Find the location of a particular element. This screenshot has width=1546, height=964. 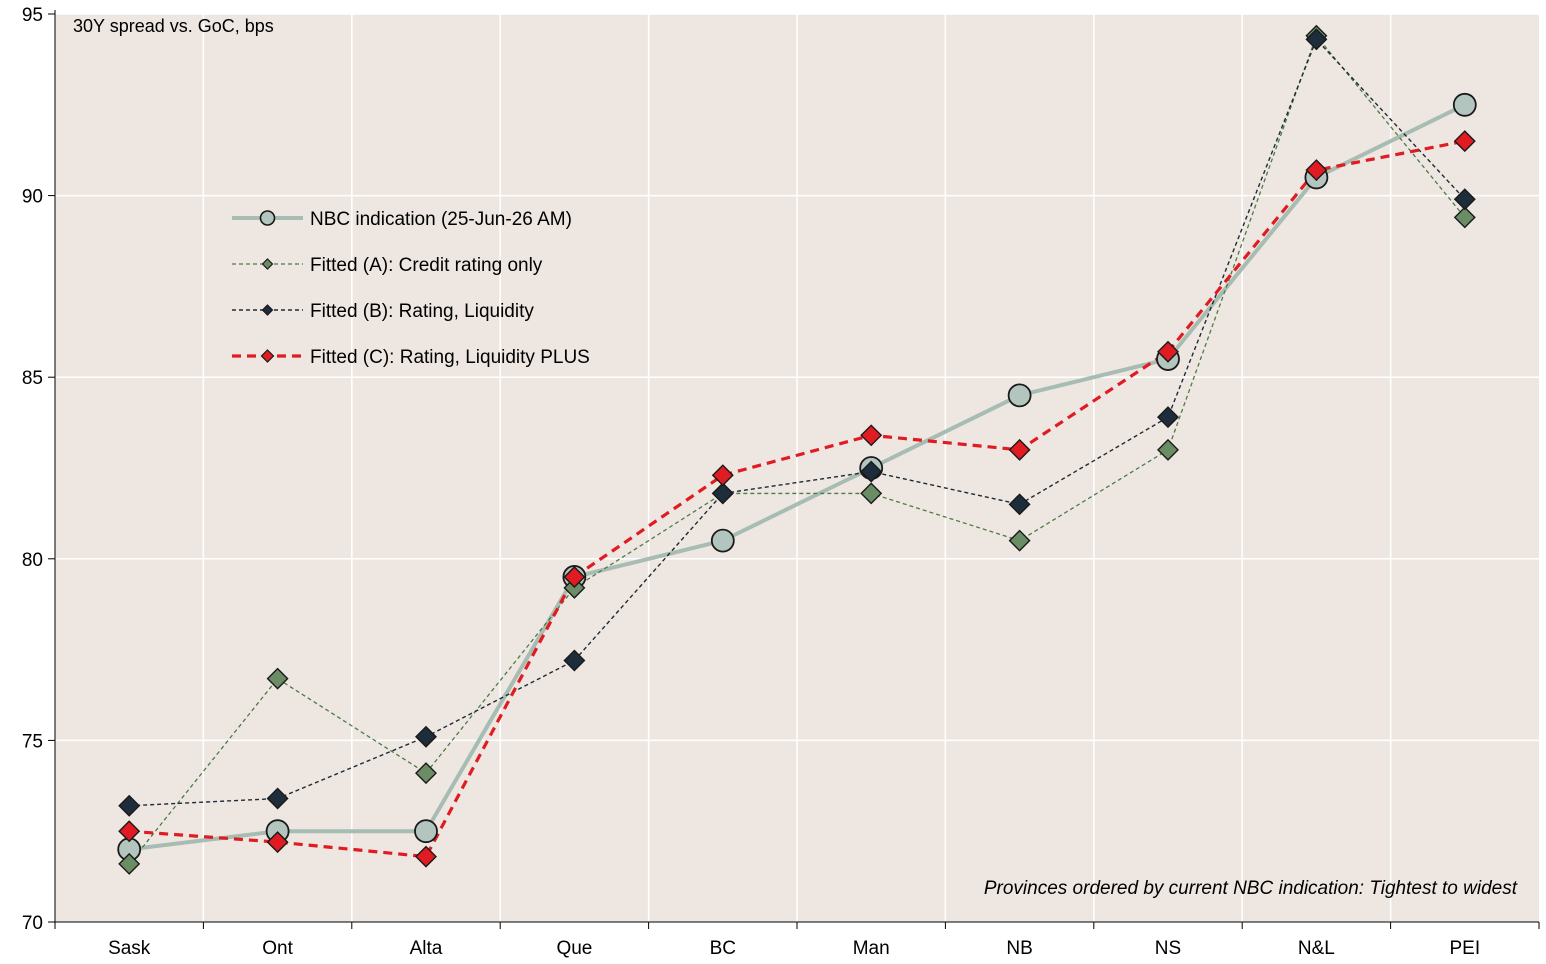

y-tick-label: 90 is located at coordinates (32, 197).